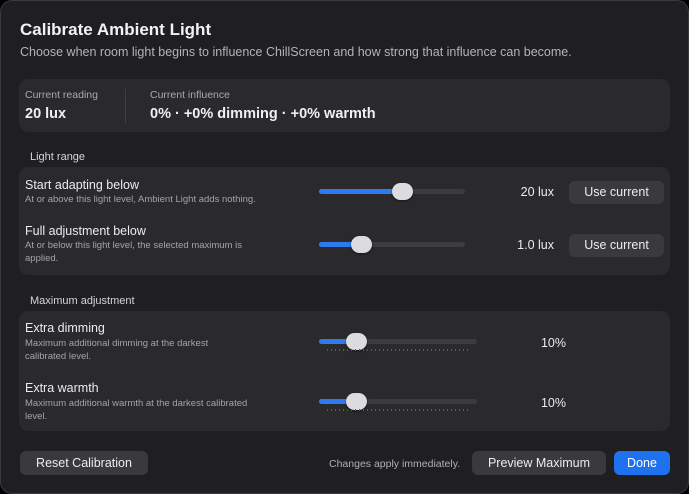 The width and height of the screenshot is (689, 494). What do you see at coordinates (398, 350) in the screenshot?
I see `extra-dimming-slider-ticks` at bounding box center [398, 350].